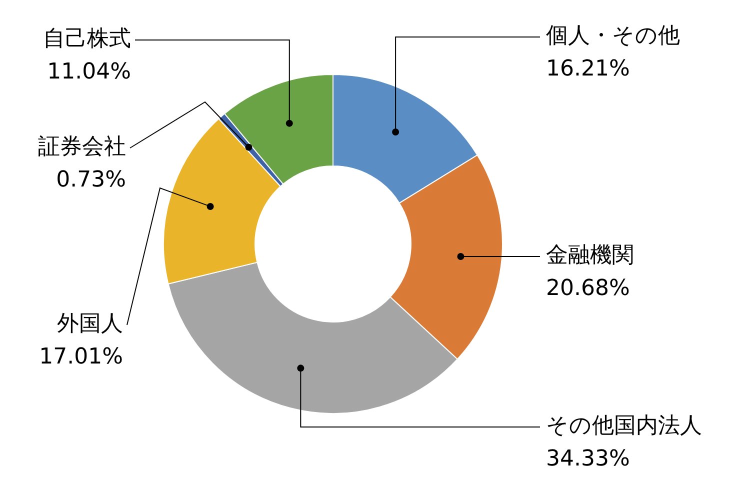  What do you see at coordinates (90, 324) in the screenshot?
I see `slice-label: 外国人` at bounding box center [90, 324].